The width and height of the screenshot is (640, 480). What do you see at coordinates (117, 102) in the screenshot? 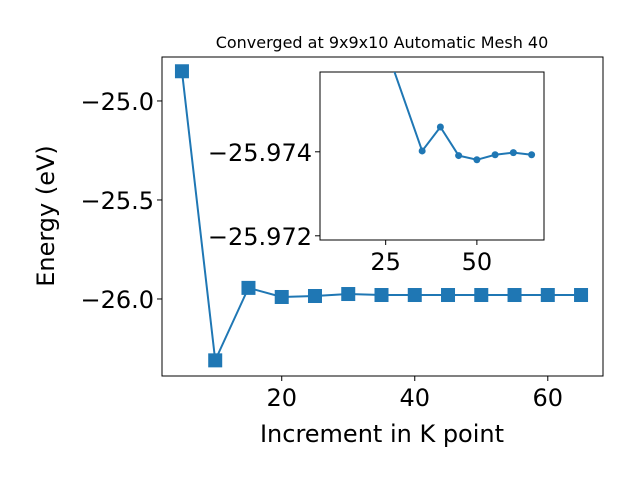
I see `y-tick-label: −25.0` at bounding box center [117, 102].